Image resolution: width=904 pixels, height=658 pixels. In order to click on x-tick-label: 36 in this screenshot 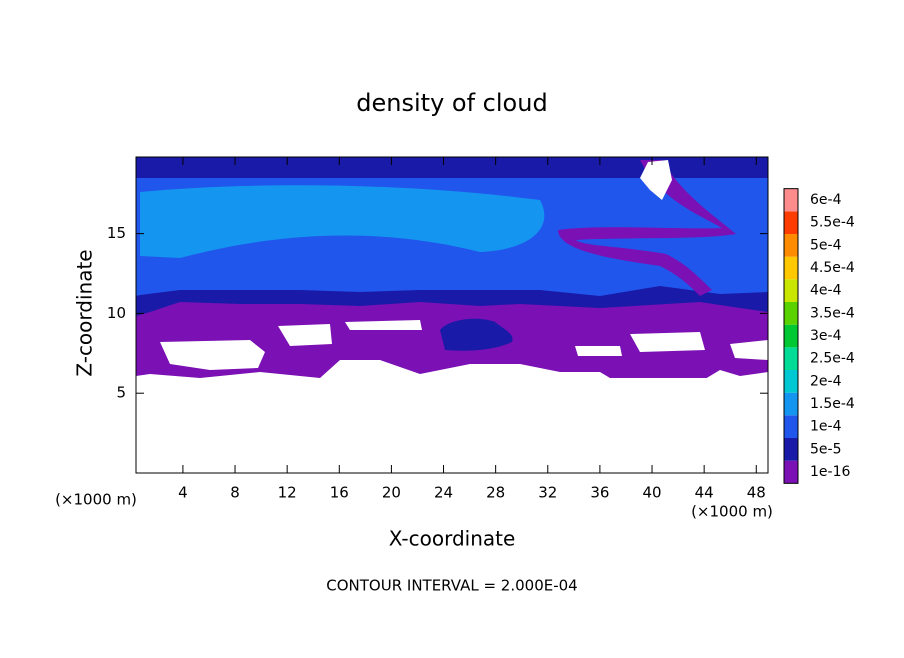, I will do `click(599, 493)`.